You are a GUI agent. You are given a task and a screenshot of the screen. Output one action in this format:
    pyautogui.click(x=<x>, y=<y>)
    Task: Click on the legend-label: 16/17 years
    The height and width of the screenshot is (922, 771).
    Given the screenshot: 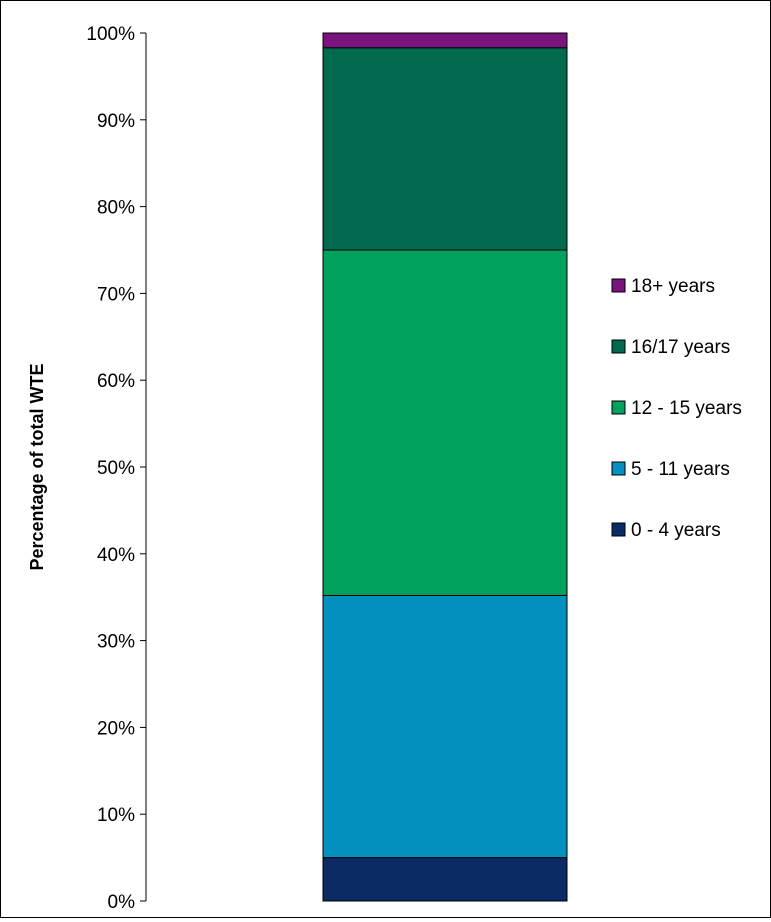 What is the action you would take?
    pyautogui.click(x=680, y=347)
    